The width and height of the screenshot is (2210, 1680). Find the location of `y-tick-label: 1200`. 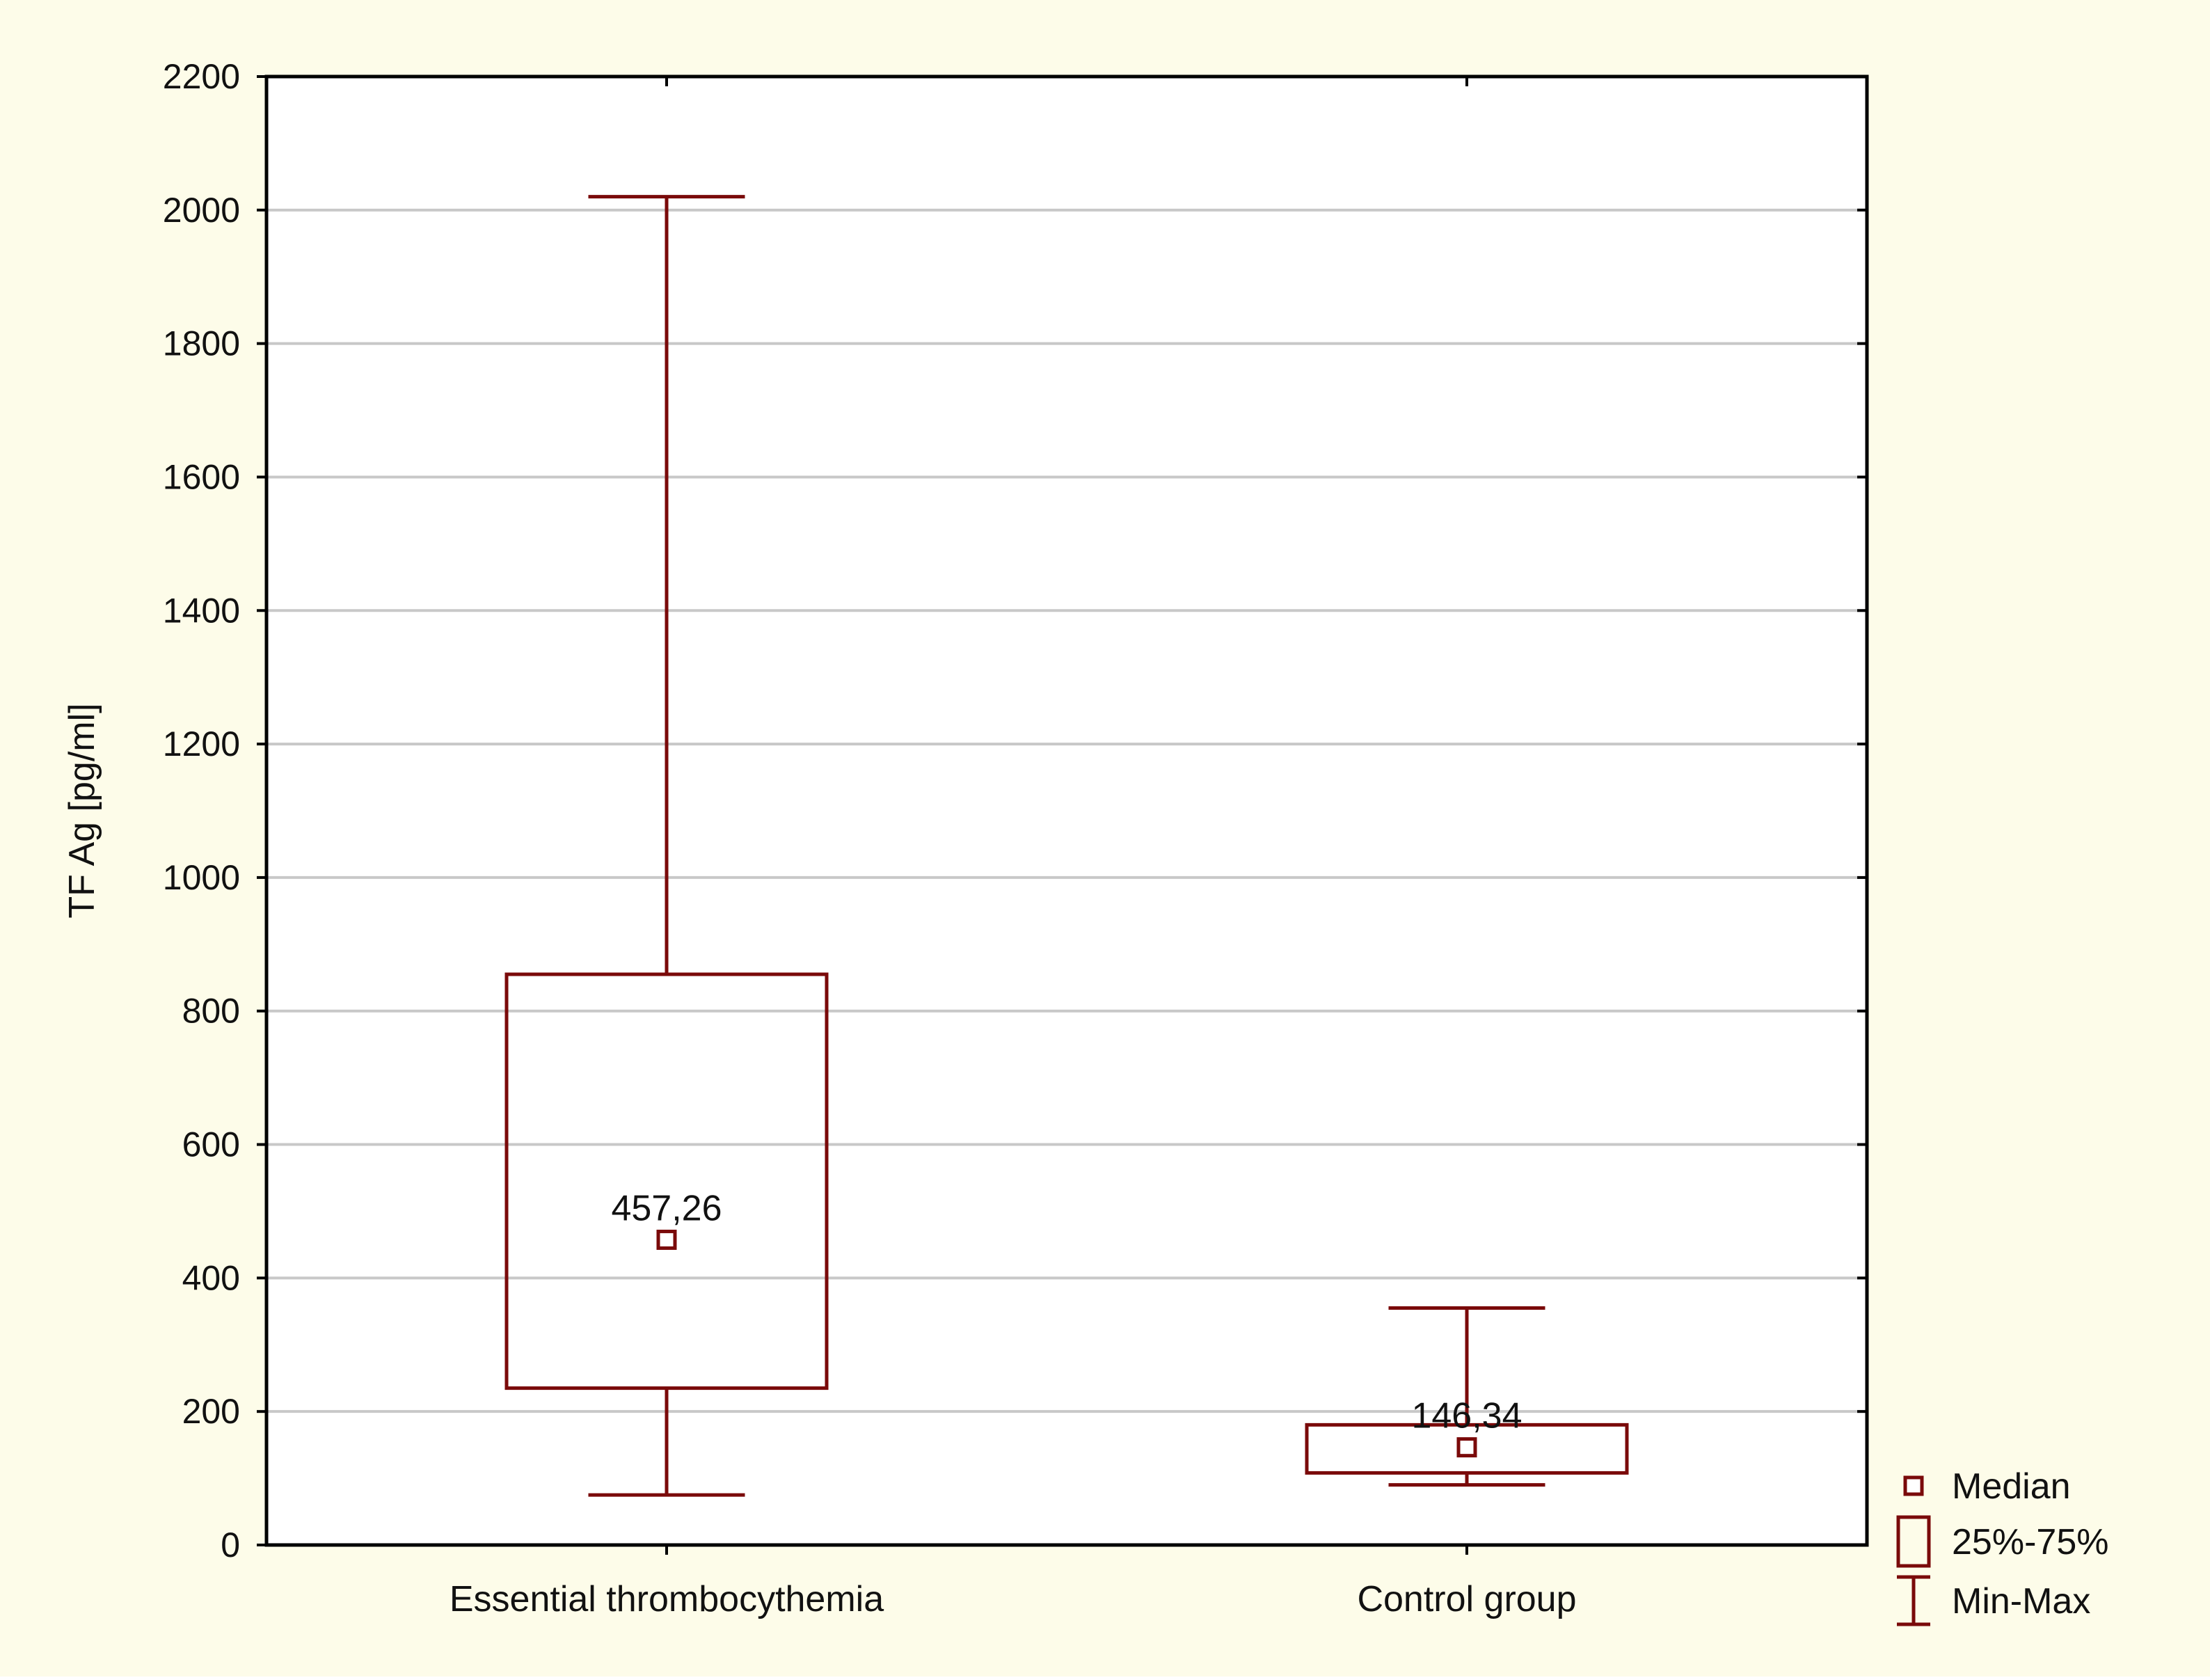

y-tick-label: 1200 is located at coordinates (201, 744).